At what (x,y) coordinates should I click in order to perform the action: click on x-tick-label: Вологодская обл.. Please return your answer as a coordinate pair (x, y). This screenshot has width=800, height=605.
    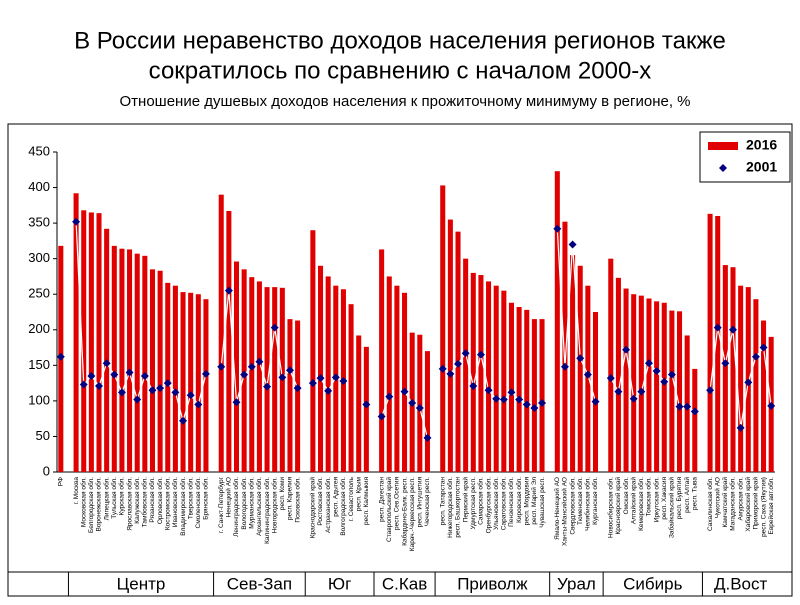
    Looking at the image, I should click on (244, 503).